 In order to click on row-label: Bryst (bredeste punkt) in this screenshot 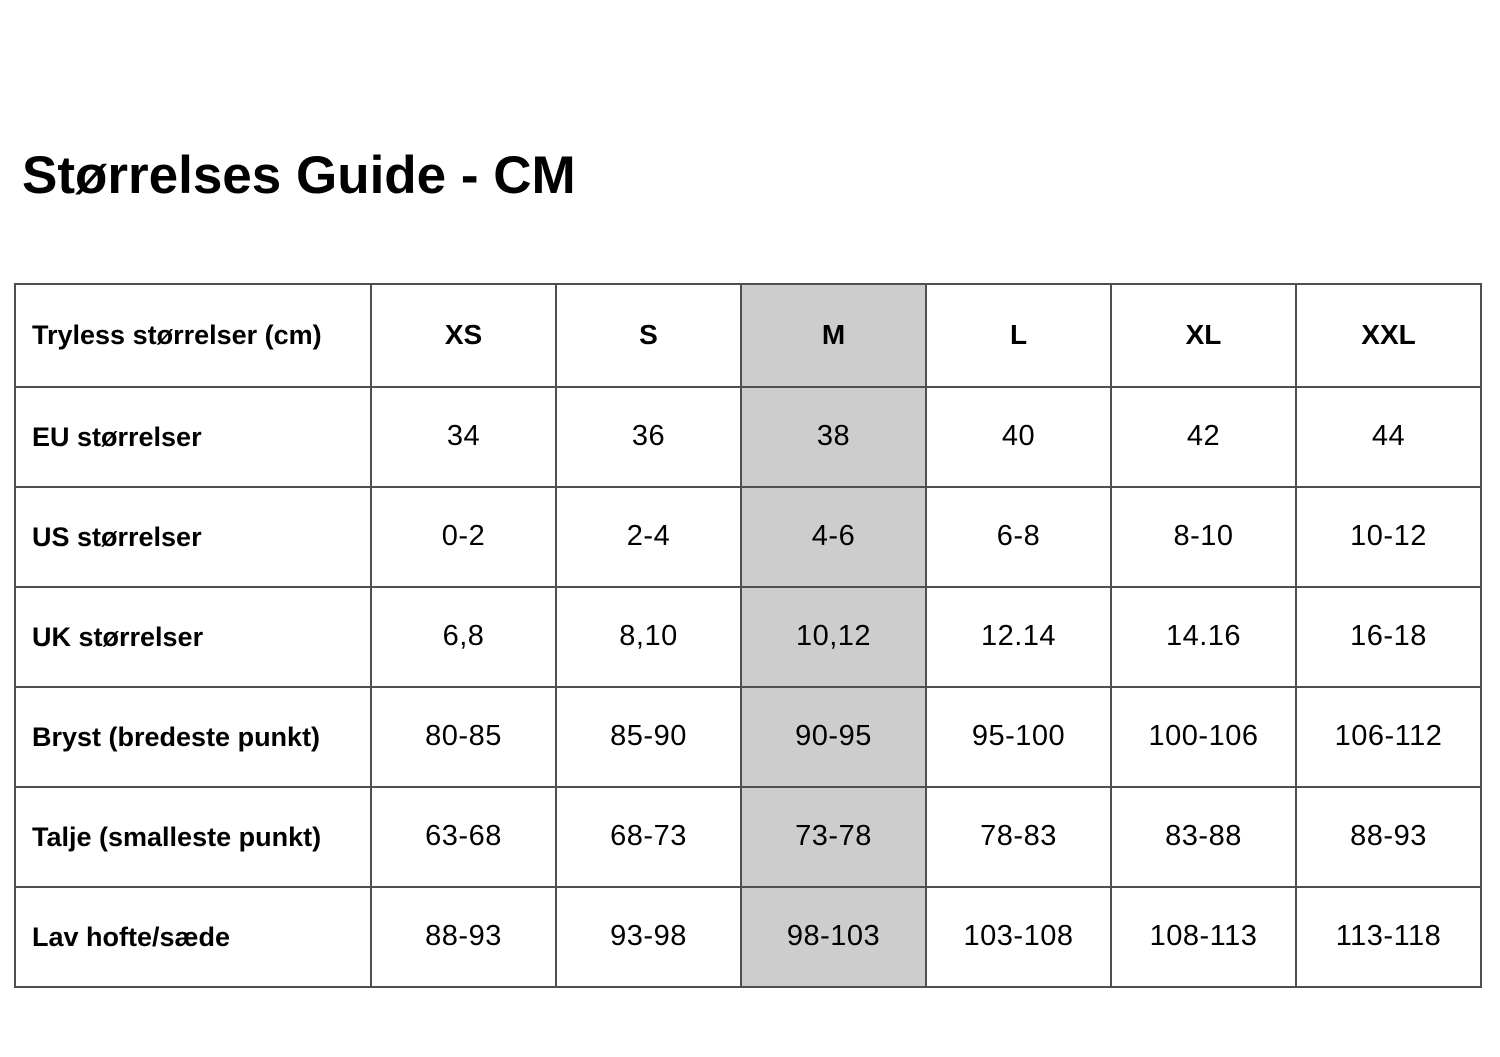, I will do `click(193, 736)`.